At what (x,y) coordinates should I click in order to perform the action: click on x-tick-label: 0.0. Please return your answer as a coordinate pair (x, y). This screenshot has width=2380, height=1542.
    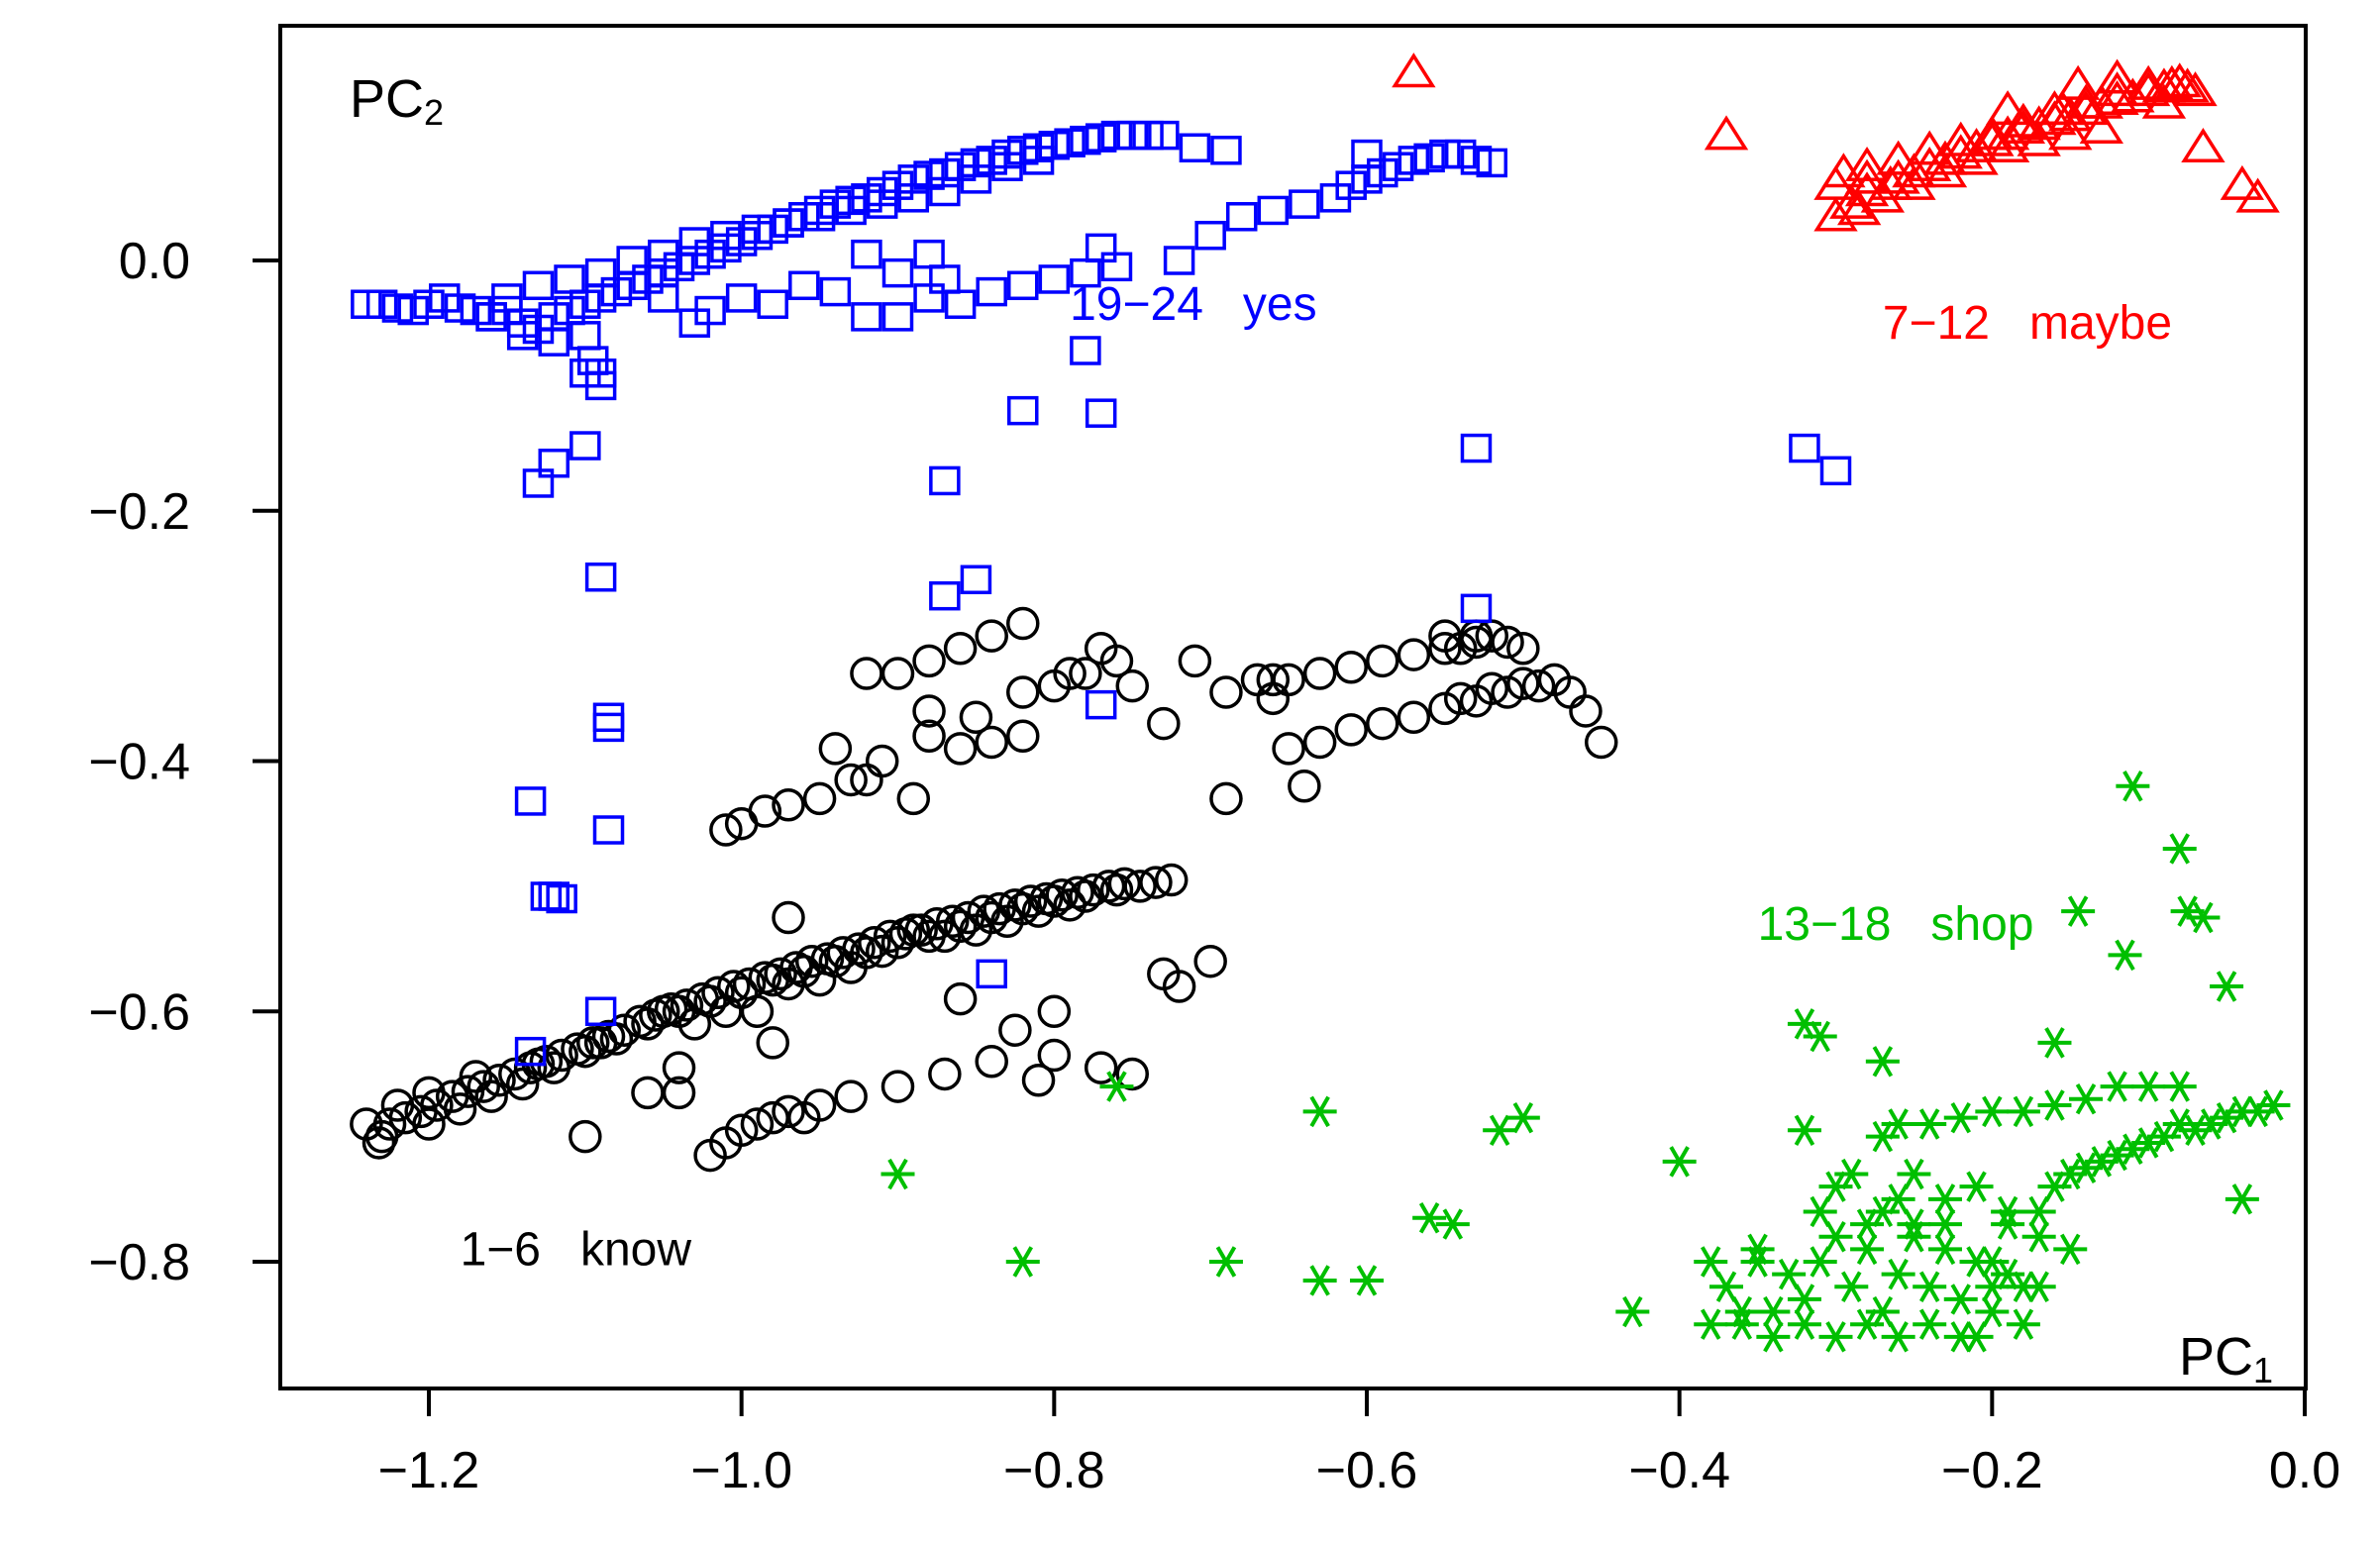
    Looking at the image, I should click on (2304, 1470).